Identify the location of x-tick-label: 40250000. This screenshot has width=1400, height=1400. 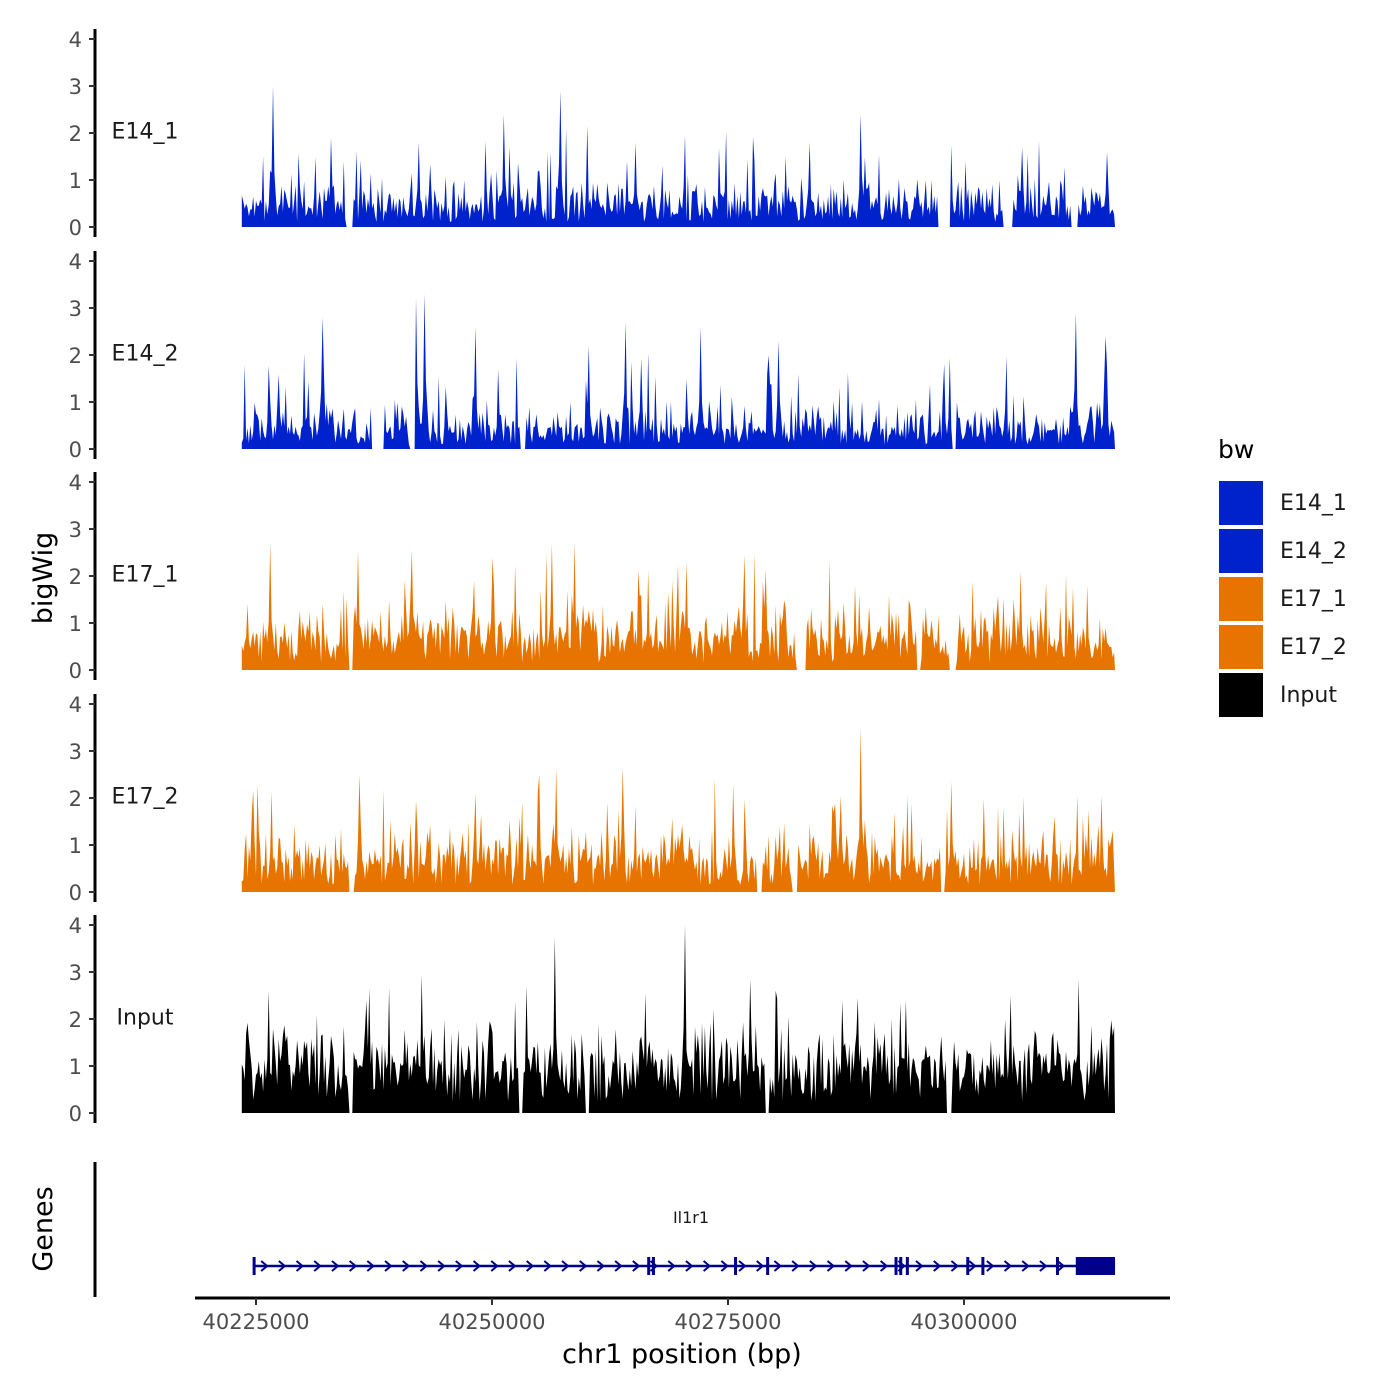
(492, 1322).